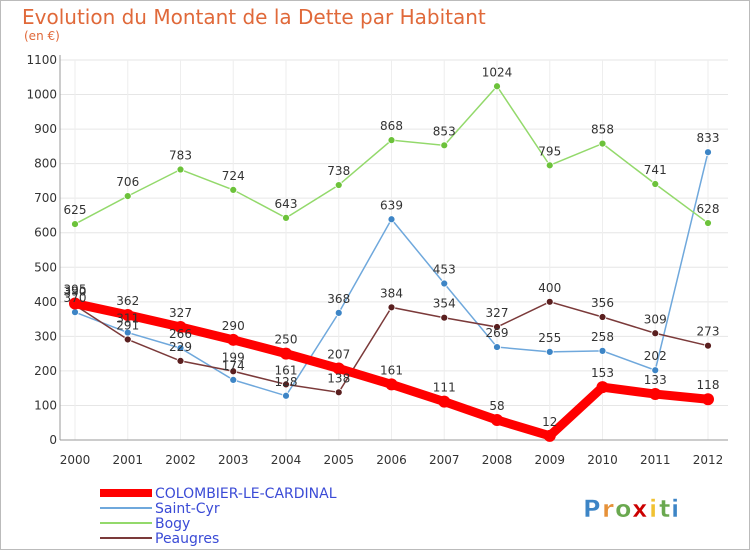 The height and width of the screenshot is (550, 750). I want to click on y-tick-label: 100, so click(45, 405).